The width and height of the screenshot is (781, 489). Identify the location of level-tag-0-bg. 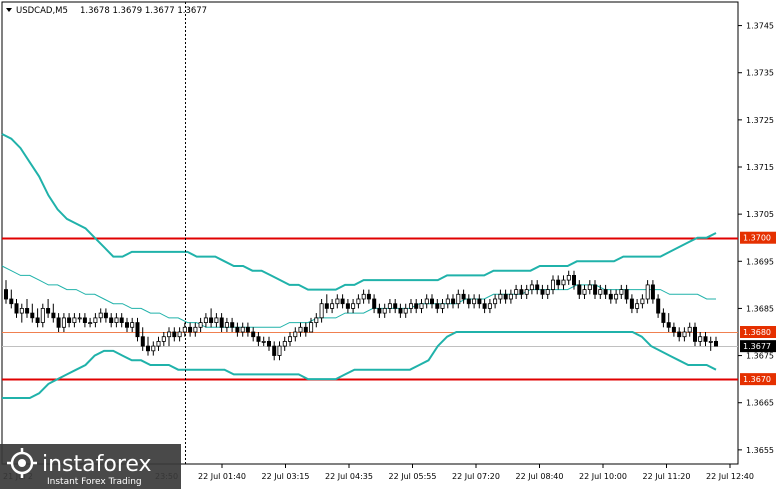
(758, 237).